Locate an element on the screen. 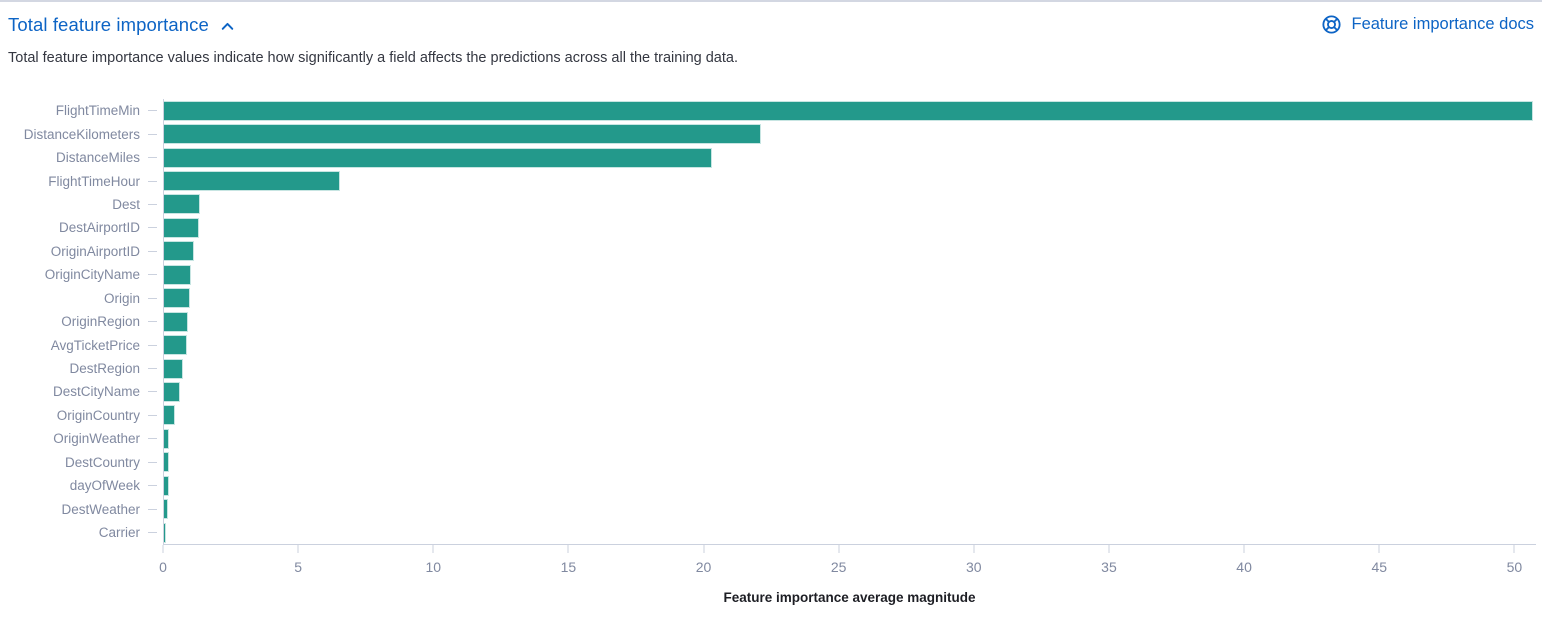 The image size is (1542, 618). chart-row: Carrier is located at coordinates (768, 532).